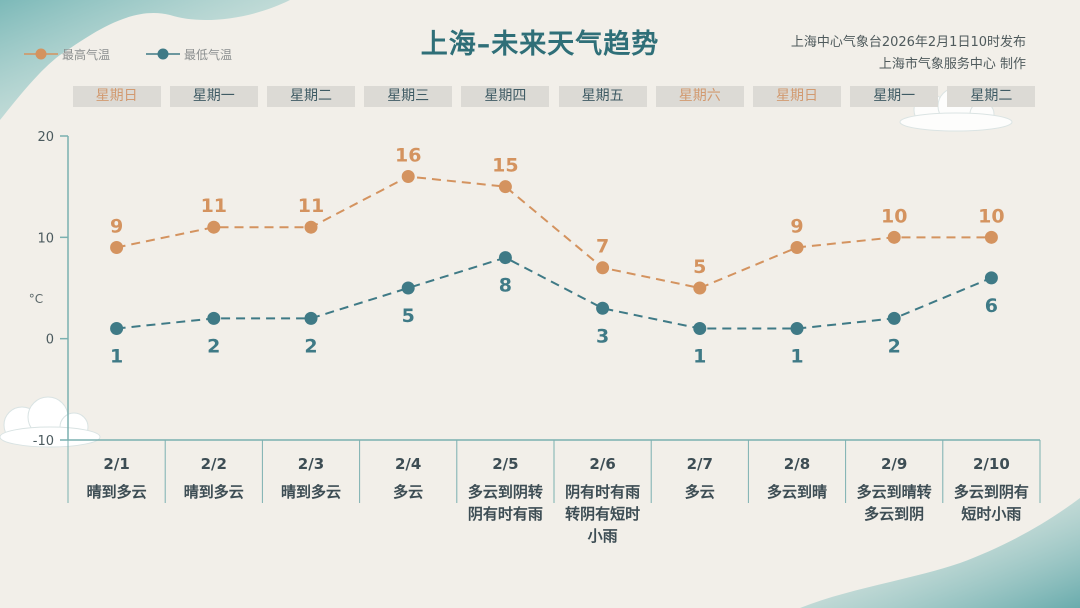 The image size is (1080, 608). Describe the element at coordinates (408, 316) in the screenshot. I see `low-temp-label: 5` at that location.